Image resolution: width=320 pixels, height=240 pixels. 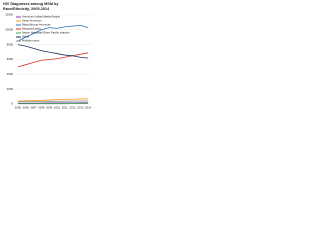 What do you see at coordinates (32, 21) in the screenshot?
I see `legend-label: Asian American` at bounding box center [32, 21].